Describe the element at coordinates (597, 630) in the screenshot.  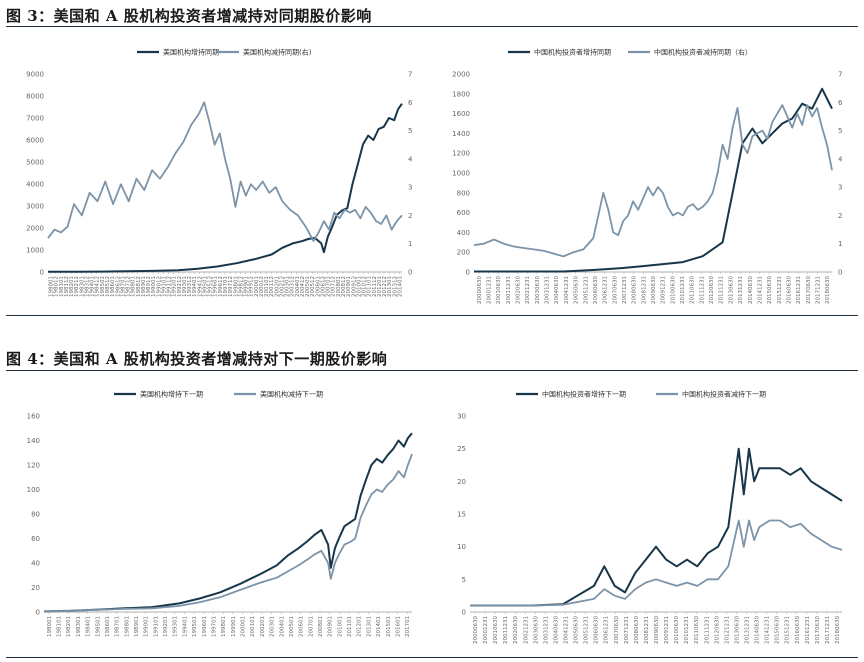
I see `x-tick-label: 20060630` at that location.